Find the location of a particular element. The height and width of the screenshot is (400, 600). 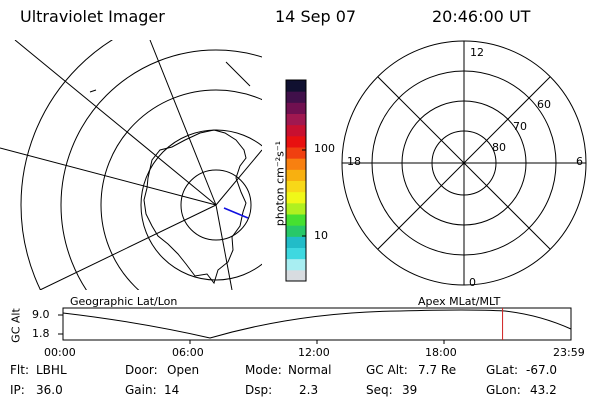

colorbar is located at coordinates (296, 180).